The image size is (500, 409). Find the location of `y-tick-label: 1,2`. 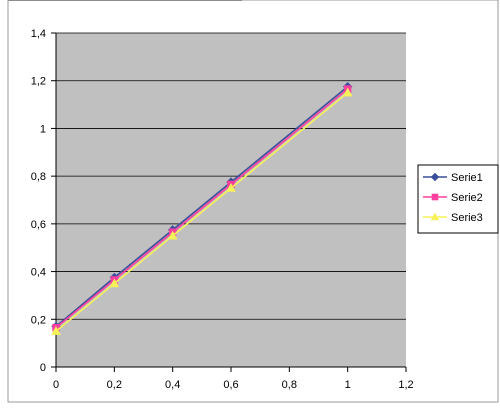

y-tick-label: 1,2 is located at coordinates (38, 82).